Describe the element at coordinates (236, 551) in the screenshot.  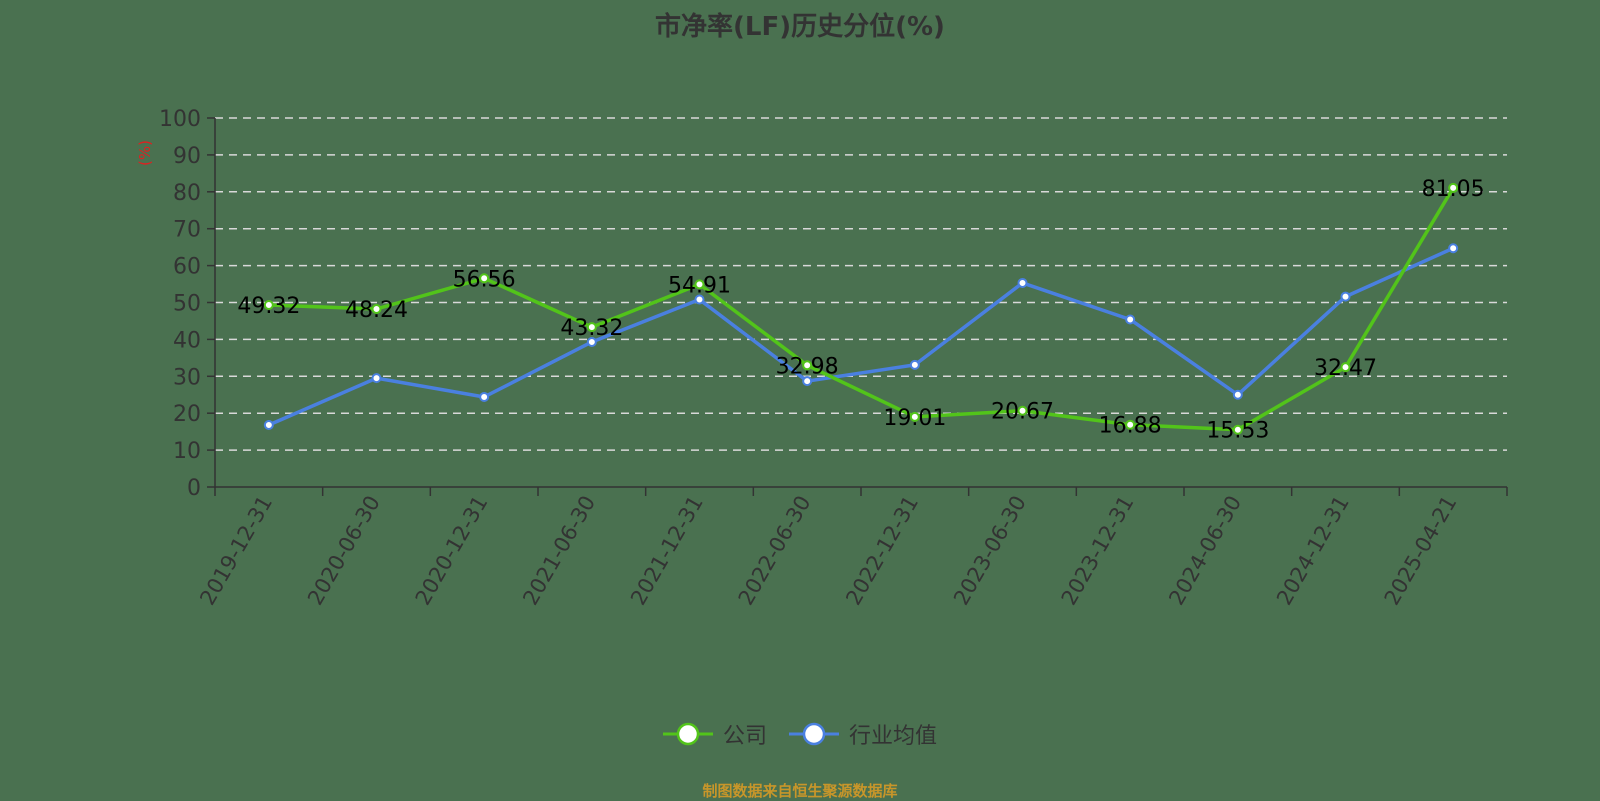
I see `x-tick-label: 2019-12-31` at that location.